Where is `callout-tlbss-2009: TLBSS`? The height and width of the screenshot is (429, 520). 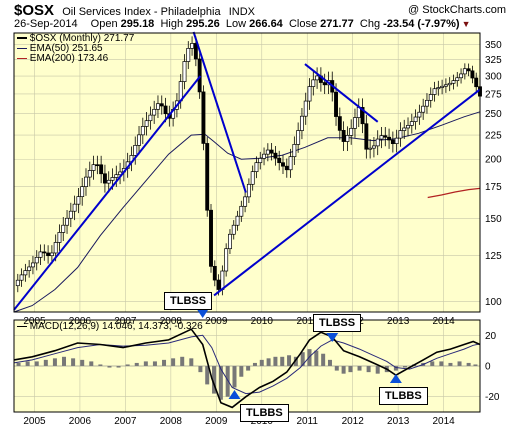
callout-tlbss-2009: TLBSS is located at coordinates (188, 301).